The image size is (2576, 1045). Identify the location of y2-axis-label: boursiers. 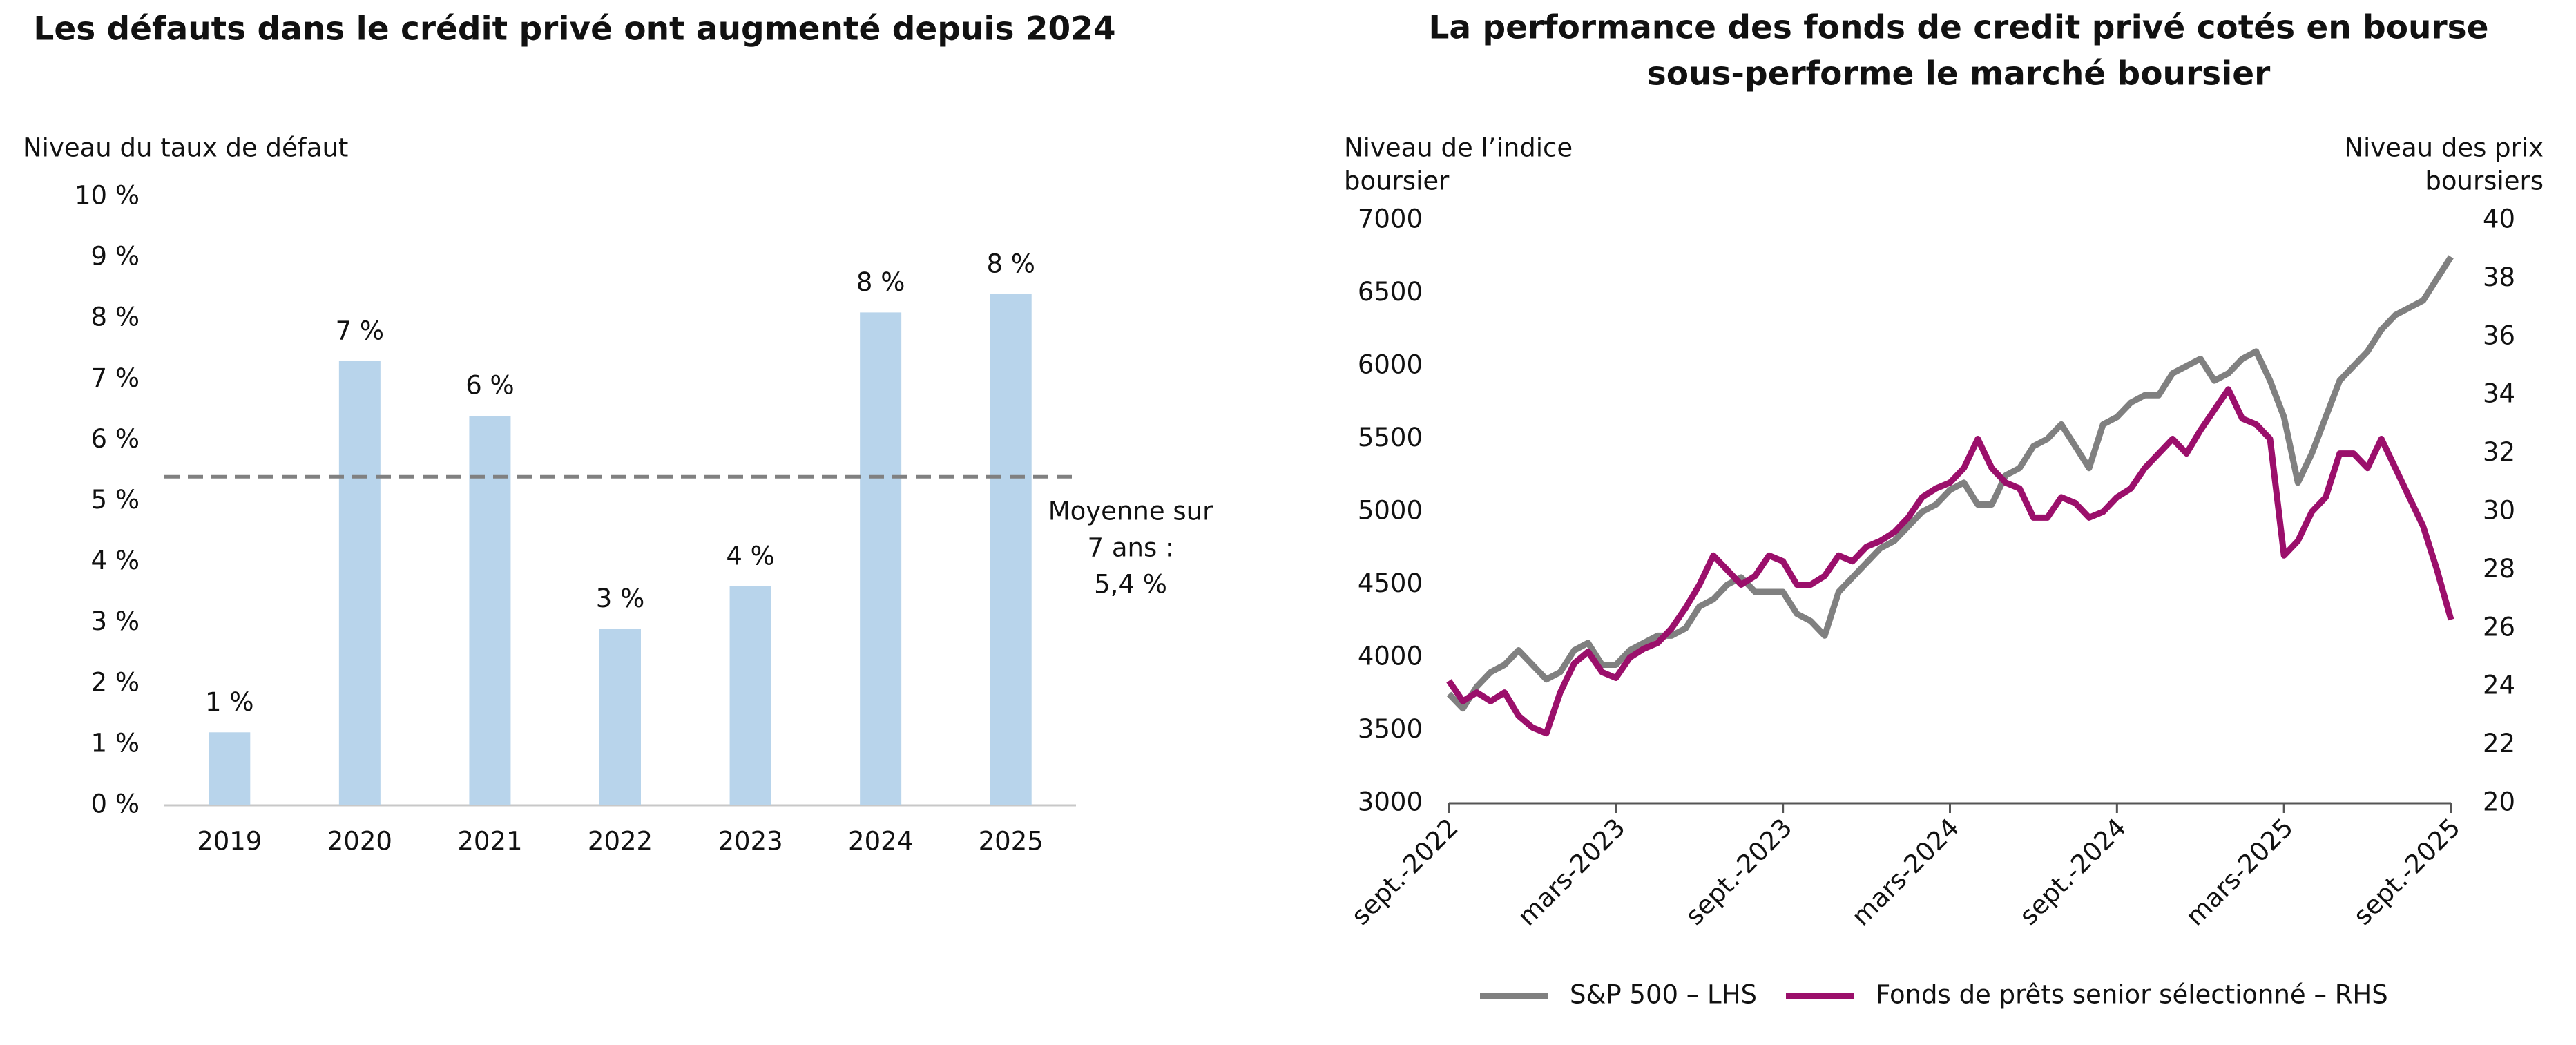
(2484, 181).